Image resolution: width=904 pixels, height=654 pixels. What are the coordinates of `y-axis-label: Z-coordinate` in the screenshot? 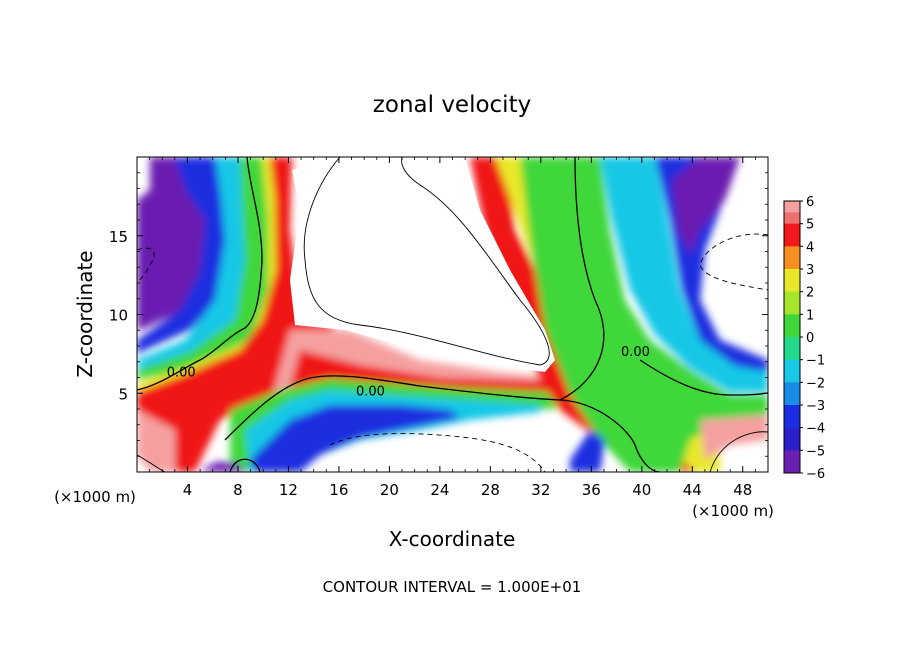 It's located at (85, 313).